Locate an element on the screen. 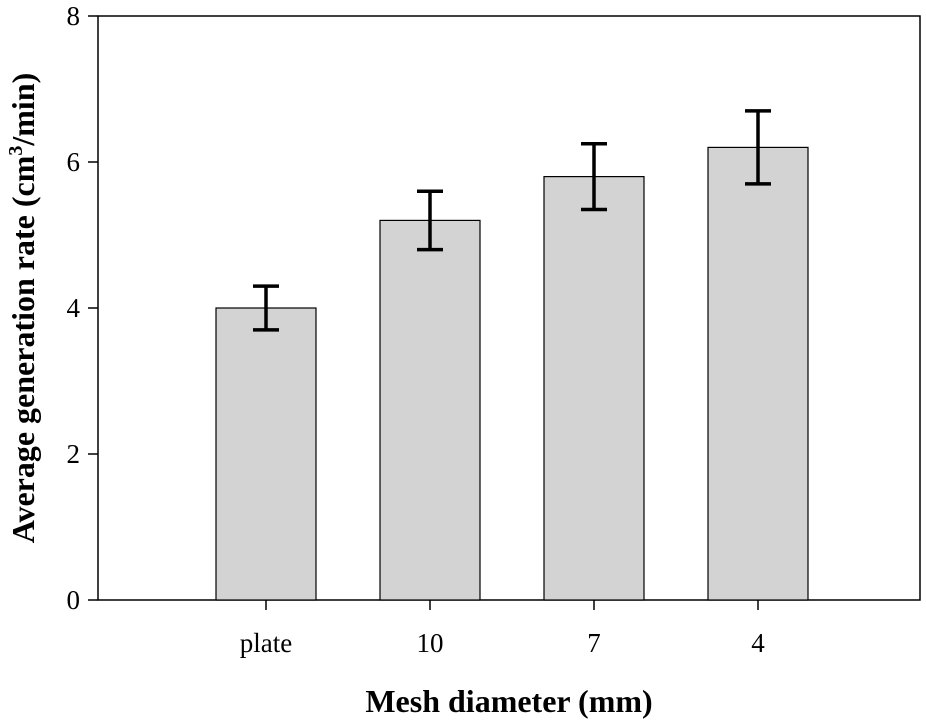 The width and height of the screenshot is (926, 725). x-tick-label-7: 7 is located at coordinates (594, 643).